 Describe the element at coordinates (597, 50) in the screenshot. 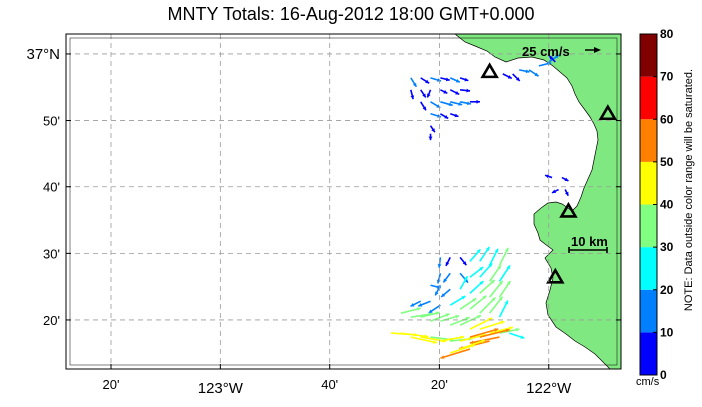

I see `reference-vector-arrowhead` at that location.